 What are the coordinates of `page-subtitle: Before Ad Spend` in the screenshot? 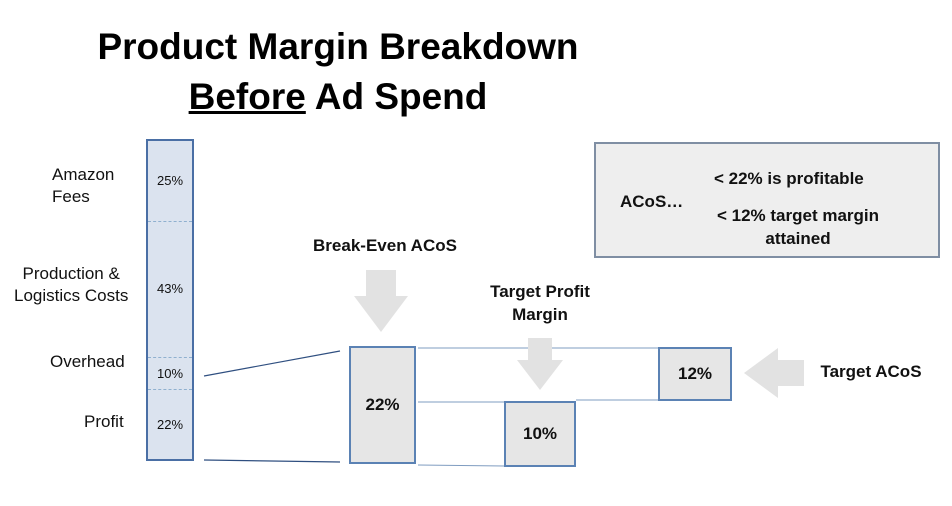 It's located at (338, 97).